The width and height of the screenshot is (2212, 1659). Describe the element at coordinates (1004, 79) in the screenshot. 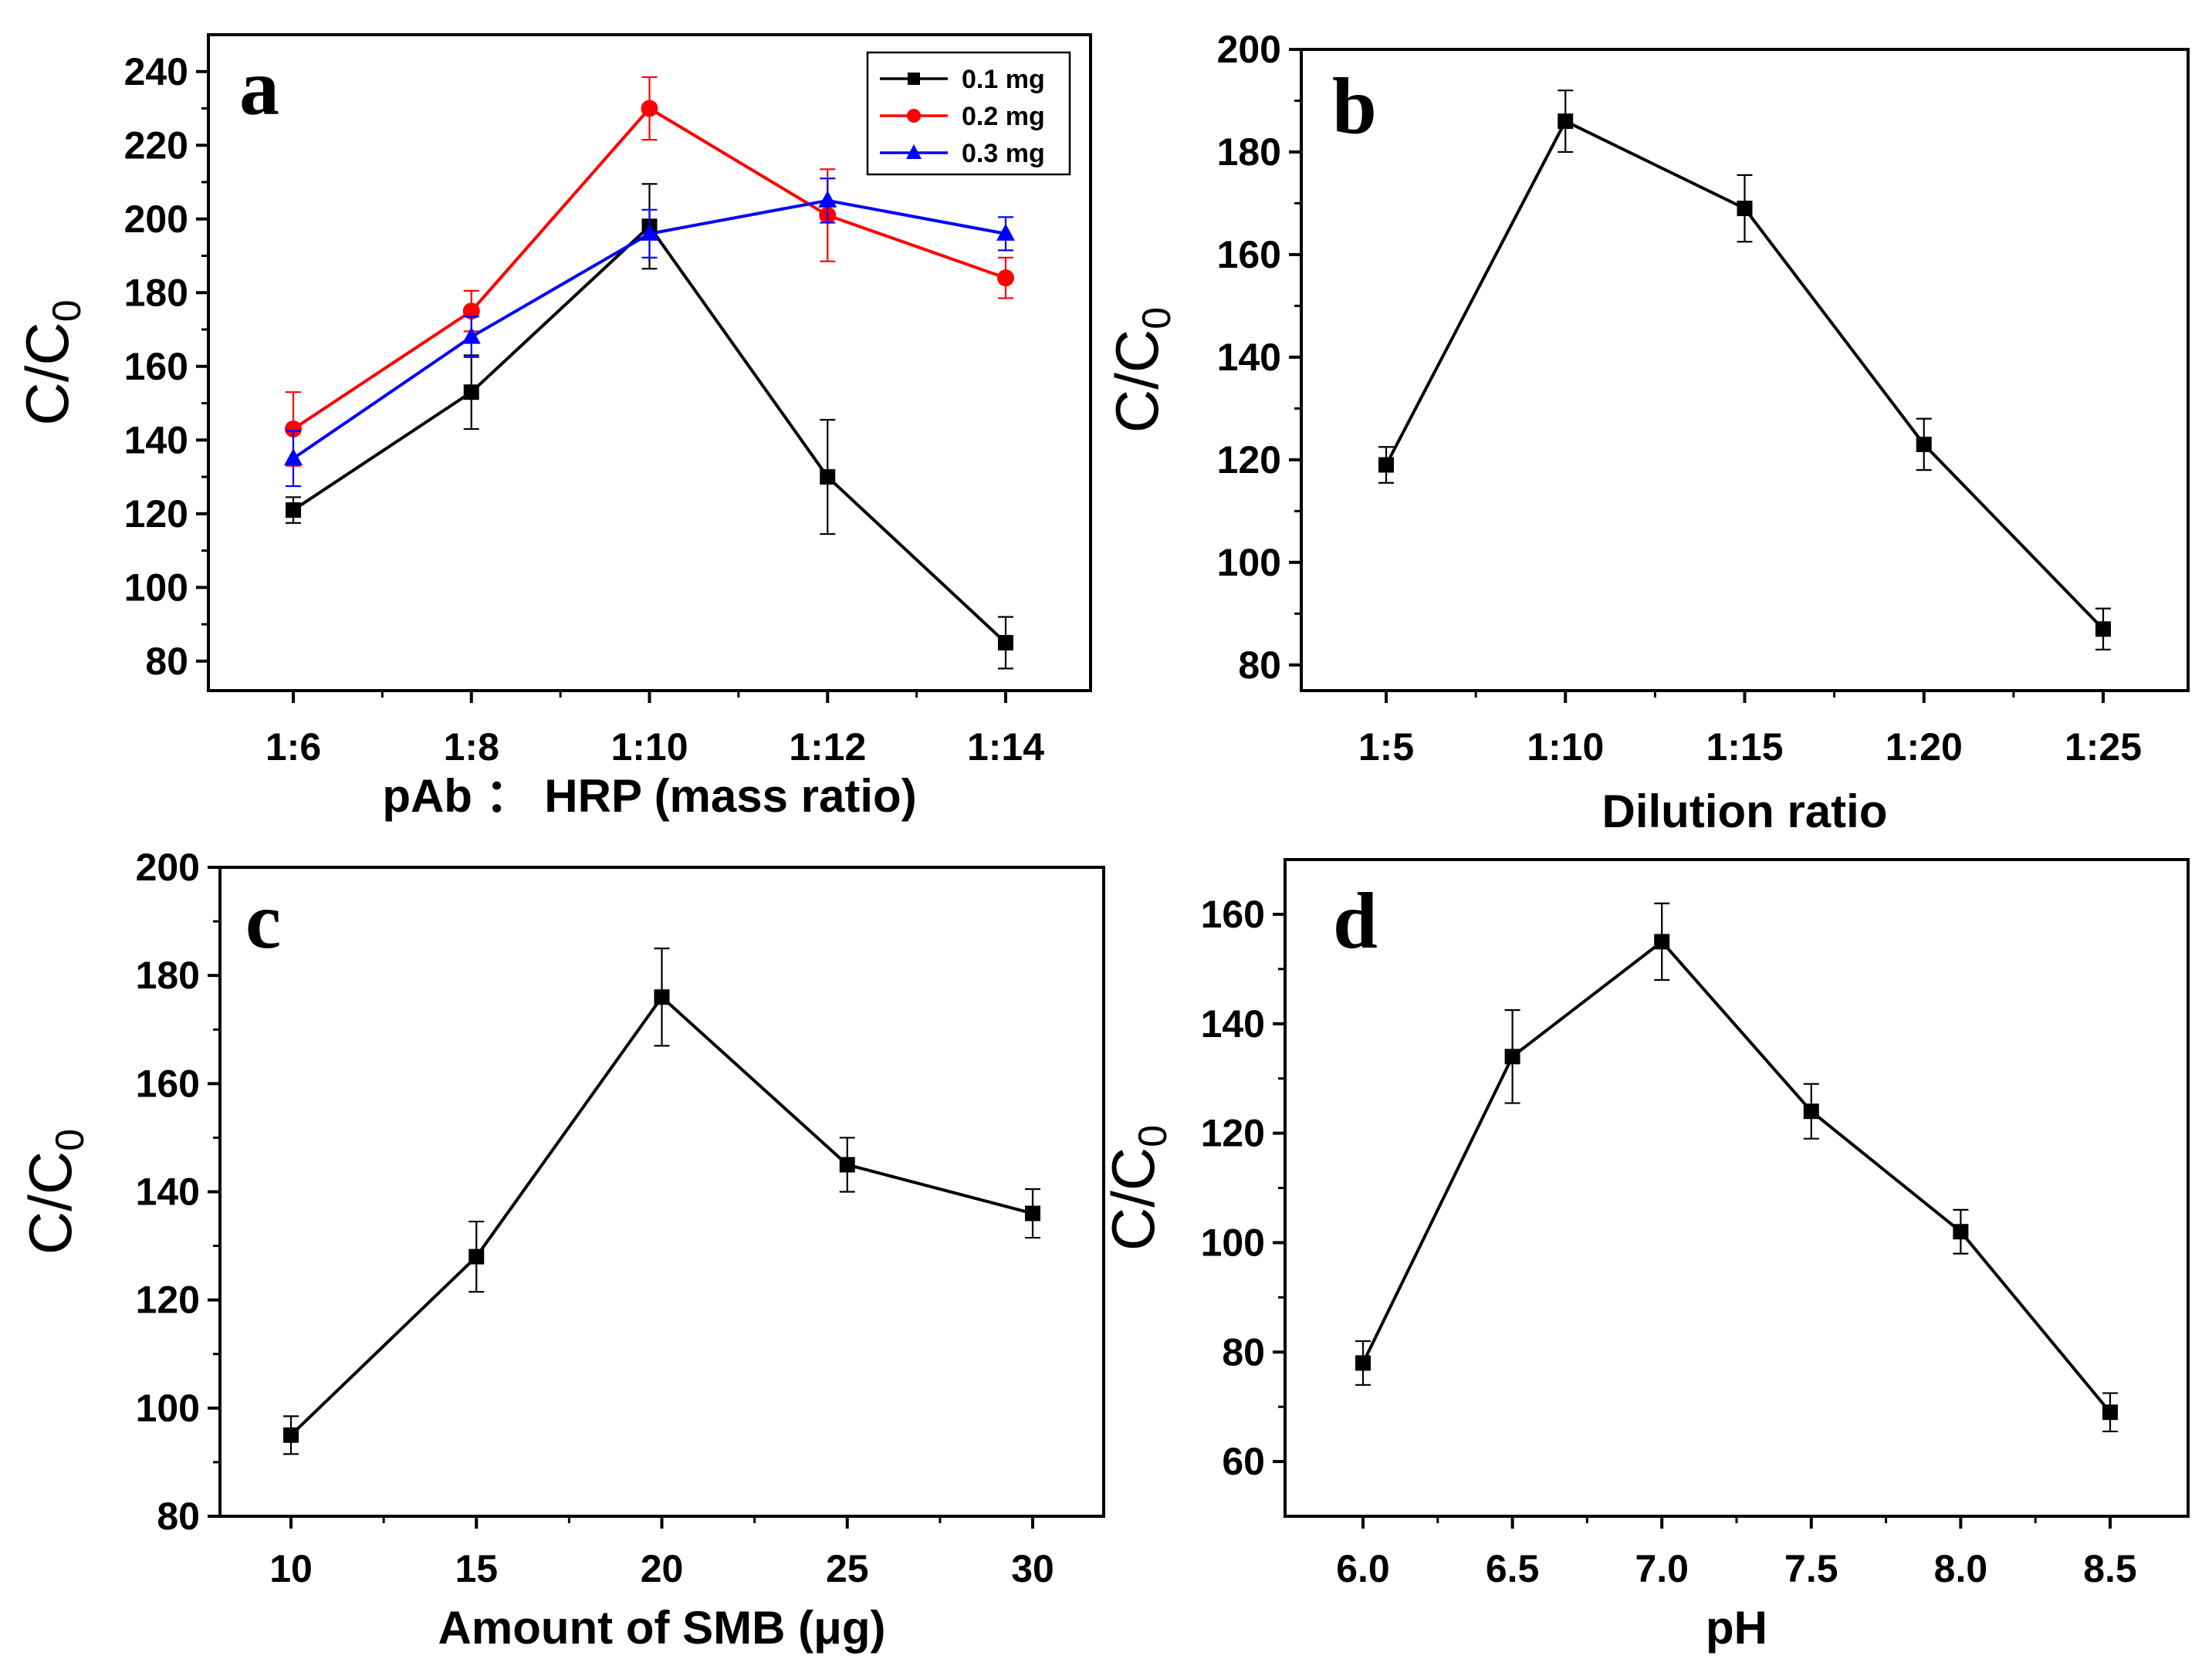

I see `legend-label: 0.1 mg` at that location.